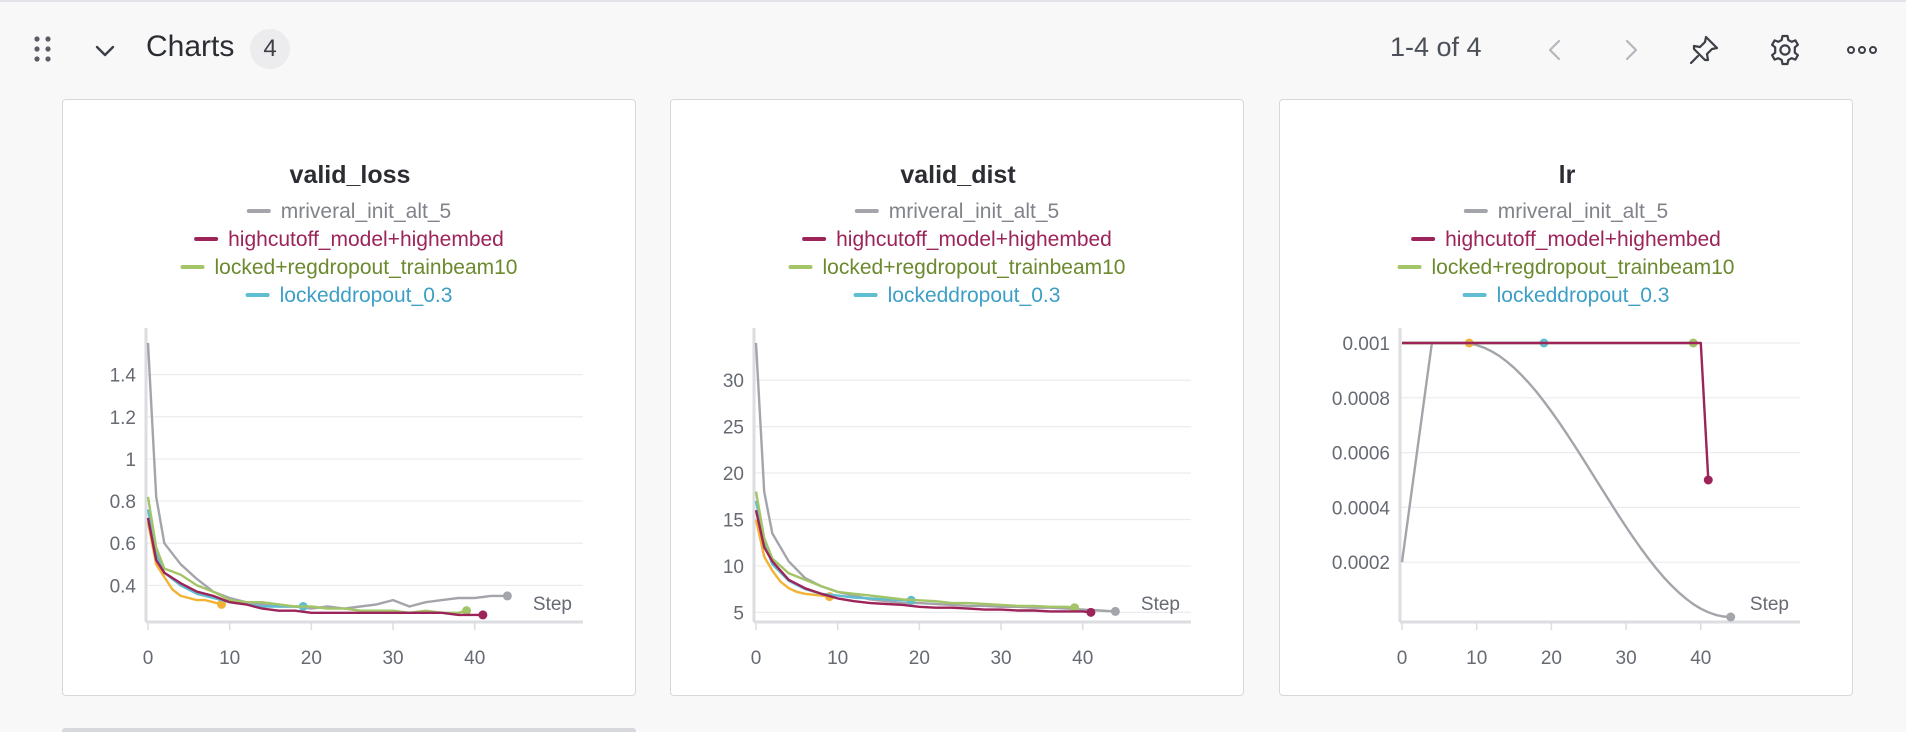  I want to click on chart-title: valid_dist, so click(958, 175).